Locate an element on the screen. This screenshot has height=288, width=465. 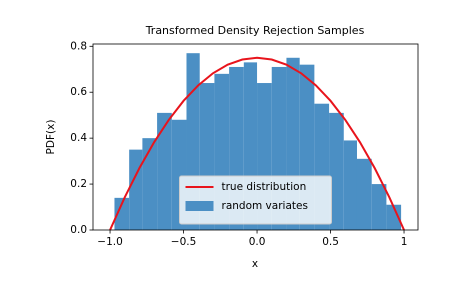
legend-patch is located at coordinates (199, 206).